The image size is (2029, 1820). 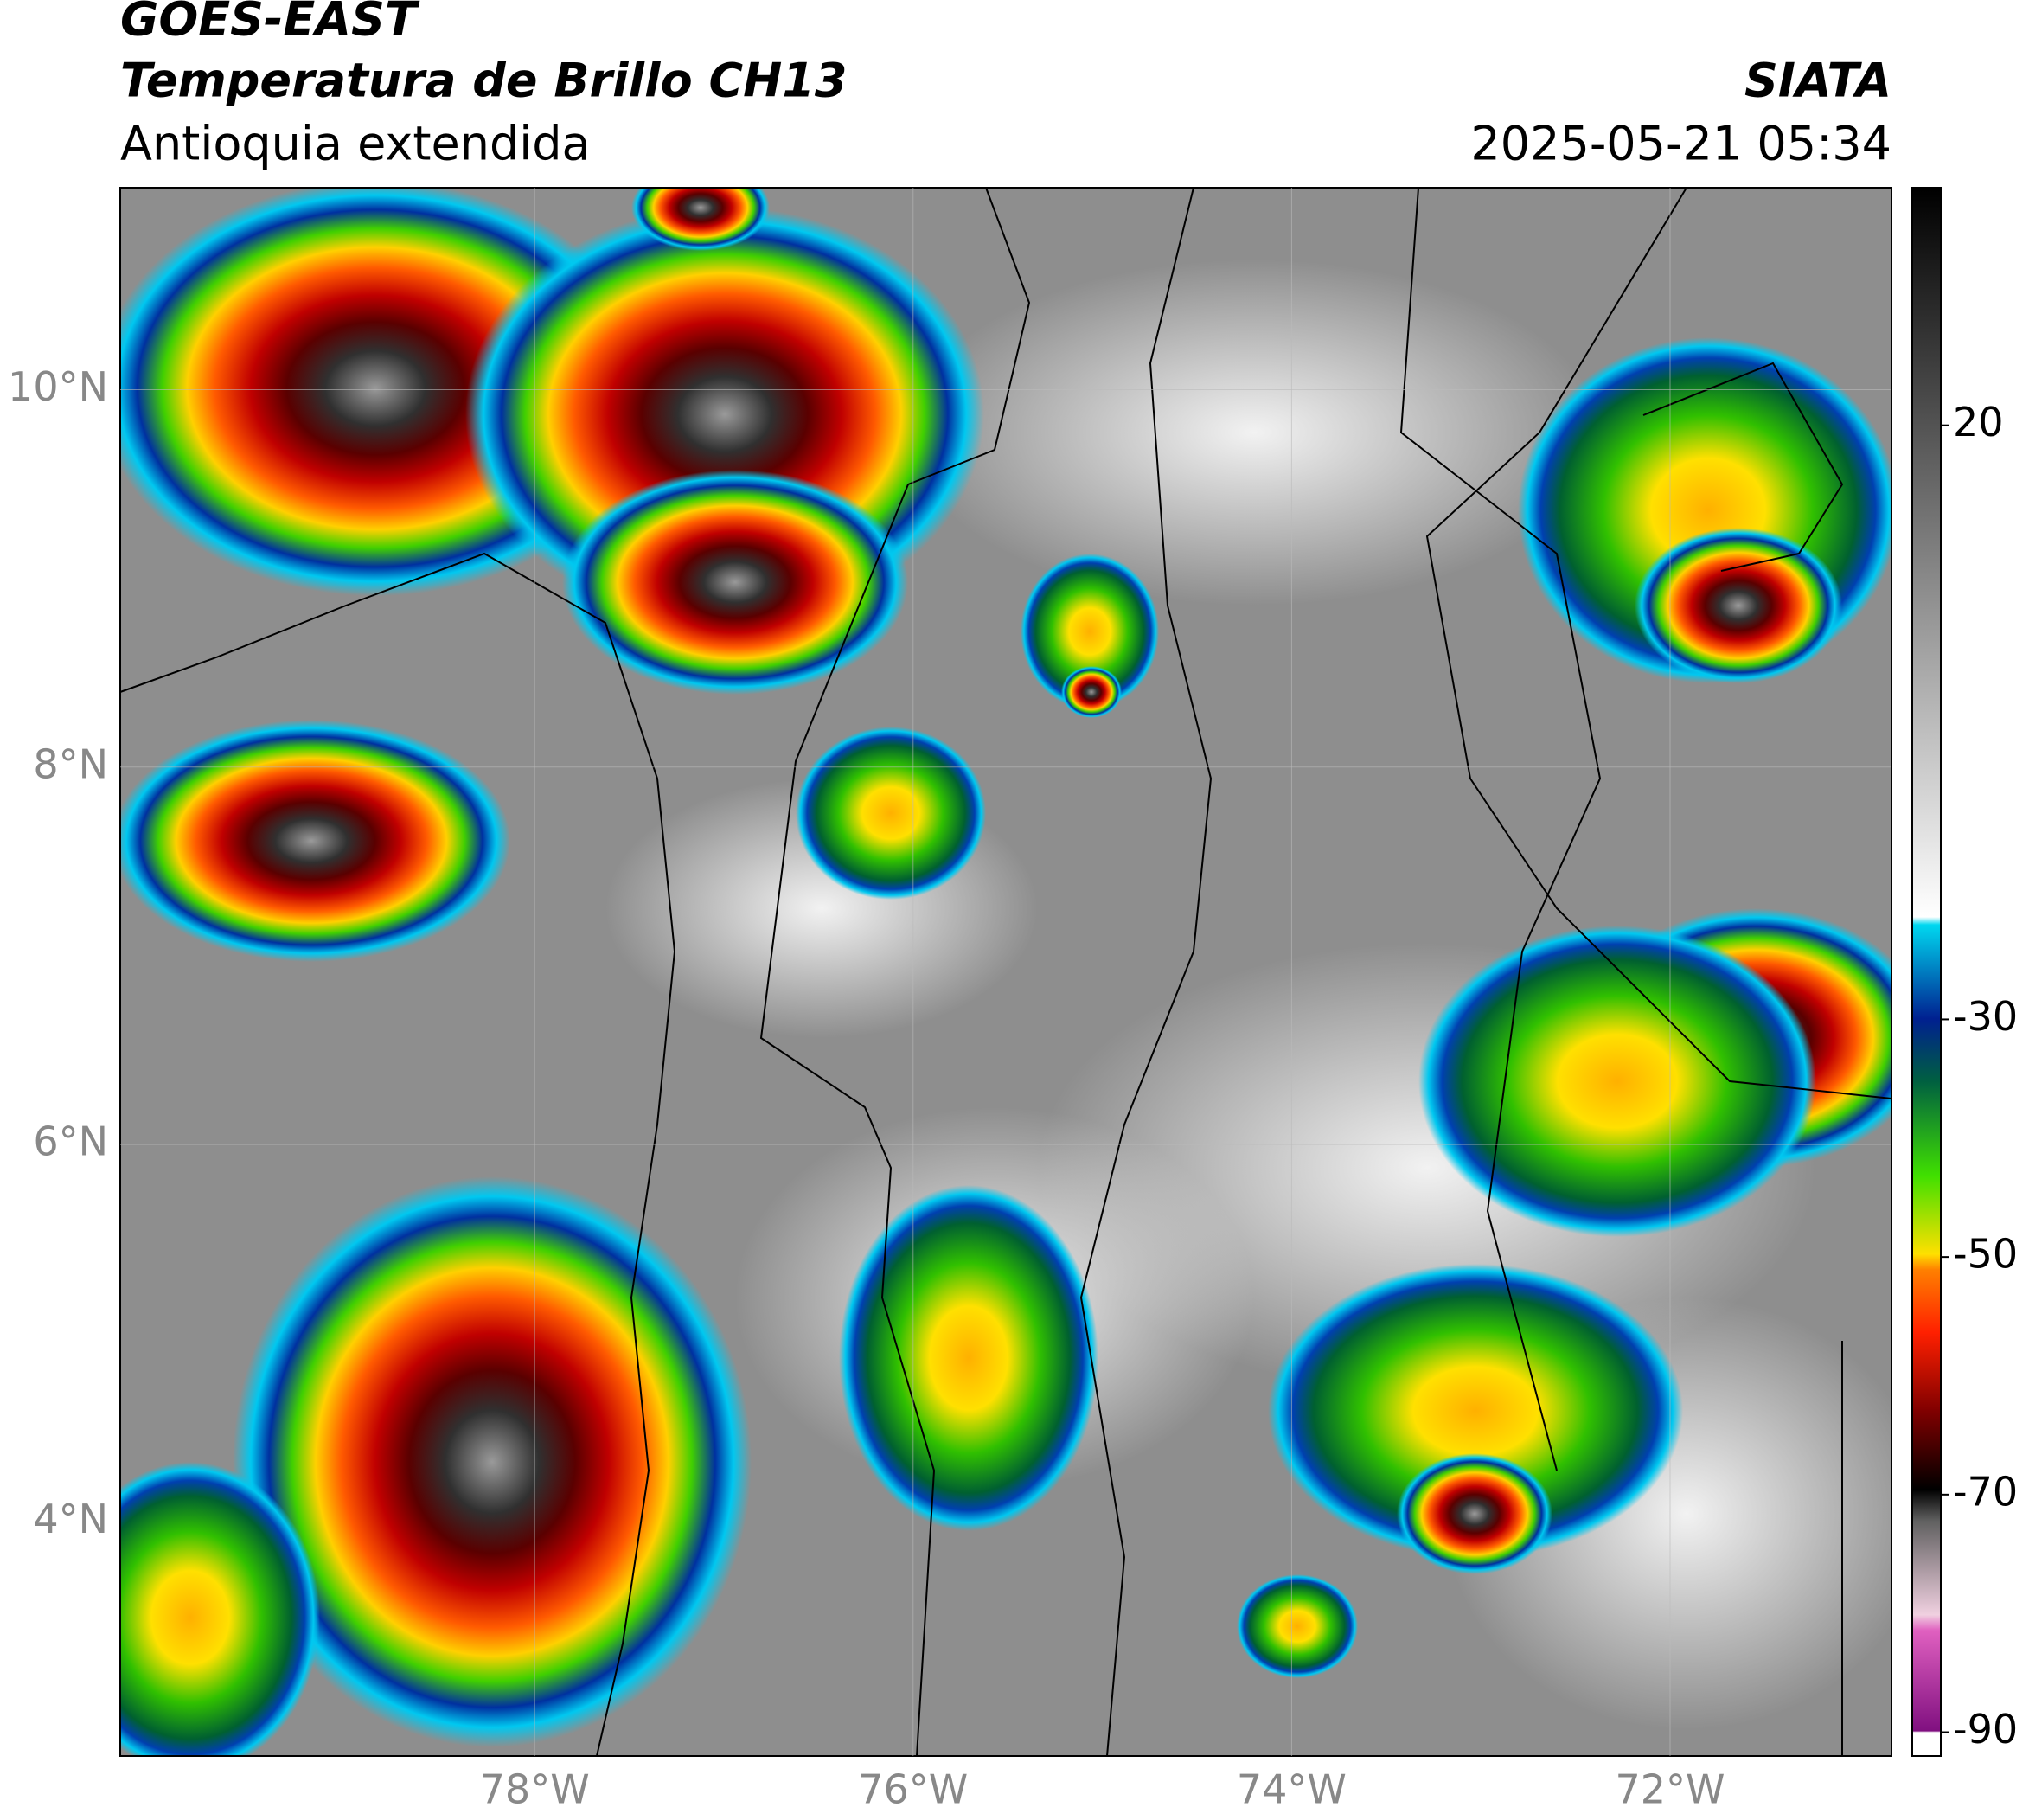 I want to click on subtitle: Antioquia extendida, so click(x=355, y=144).